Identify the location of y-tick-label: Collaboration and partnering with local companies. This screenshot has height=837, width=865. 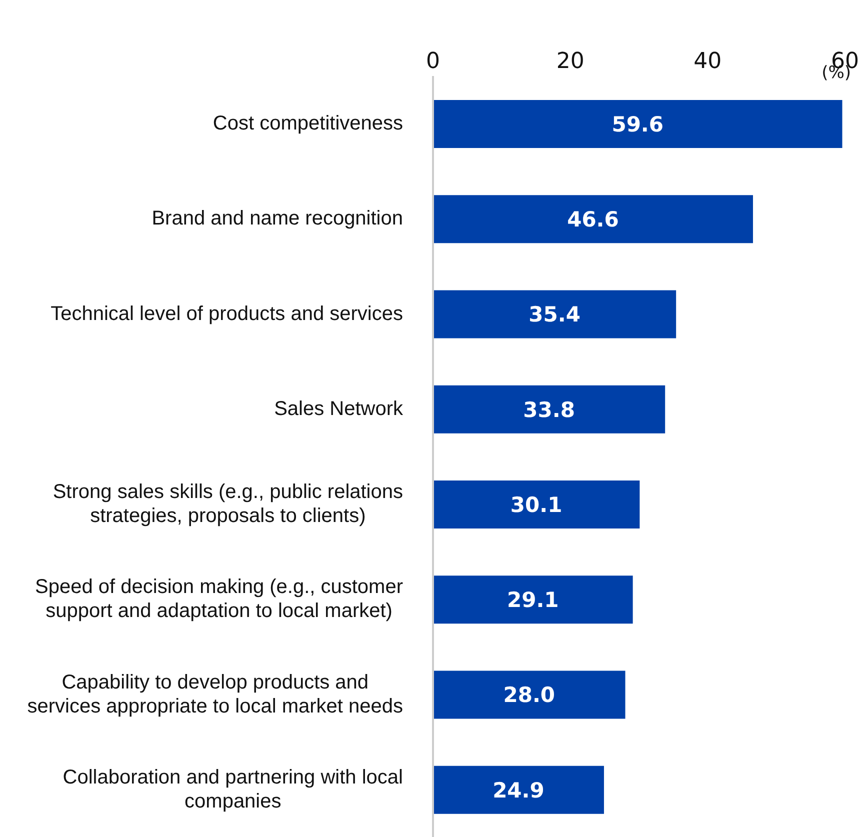
(233, 789).